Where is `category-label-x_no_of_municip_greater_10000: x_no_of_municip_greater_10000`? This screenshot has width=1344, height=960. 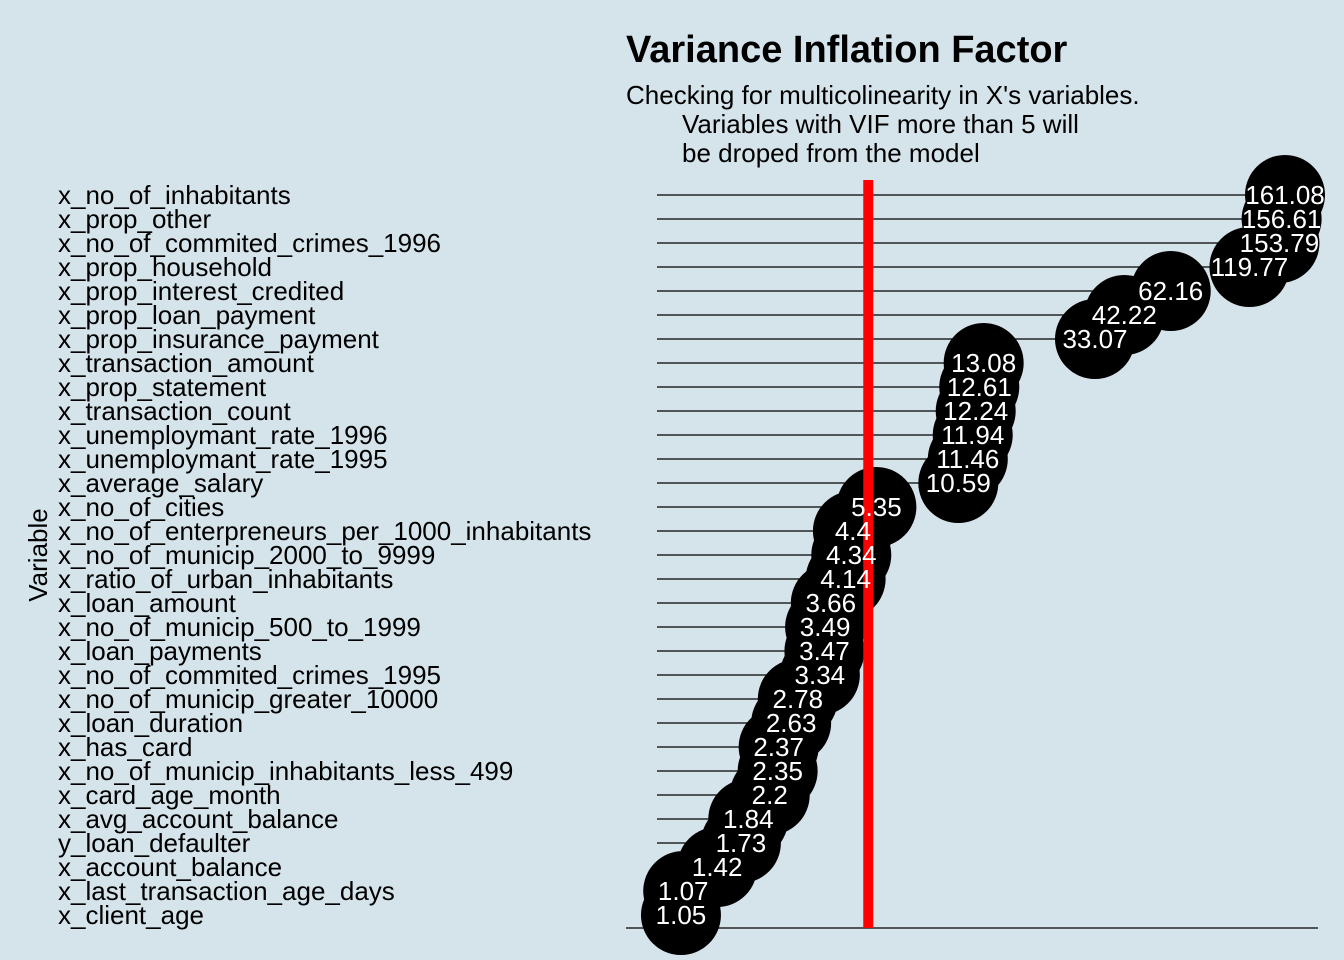
category-label-x_no_of_municip_greater_10000: x_no_of_municip_greater_10000 is located at coordinates (248, 699).